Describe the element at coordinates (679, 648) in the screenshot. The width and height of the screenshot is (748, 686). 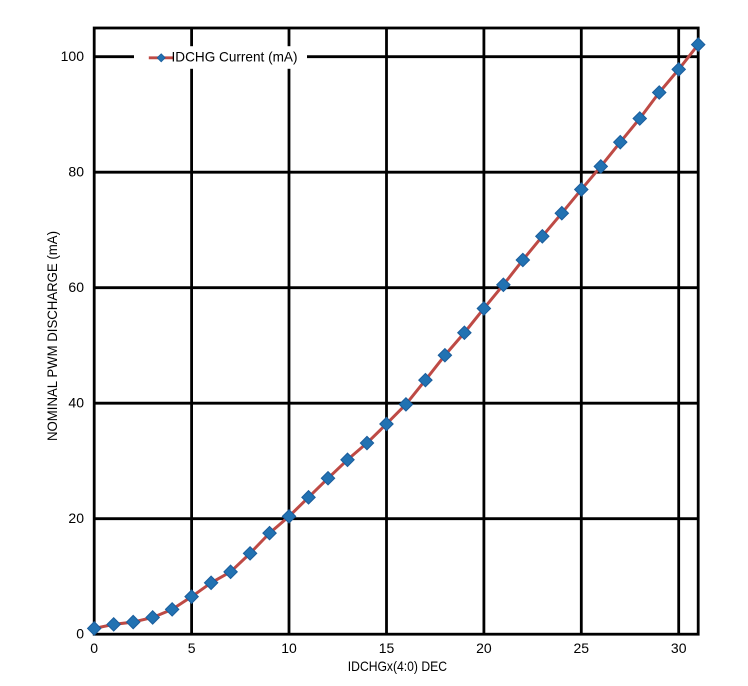
I see `svg-text: 30` at that location.